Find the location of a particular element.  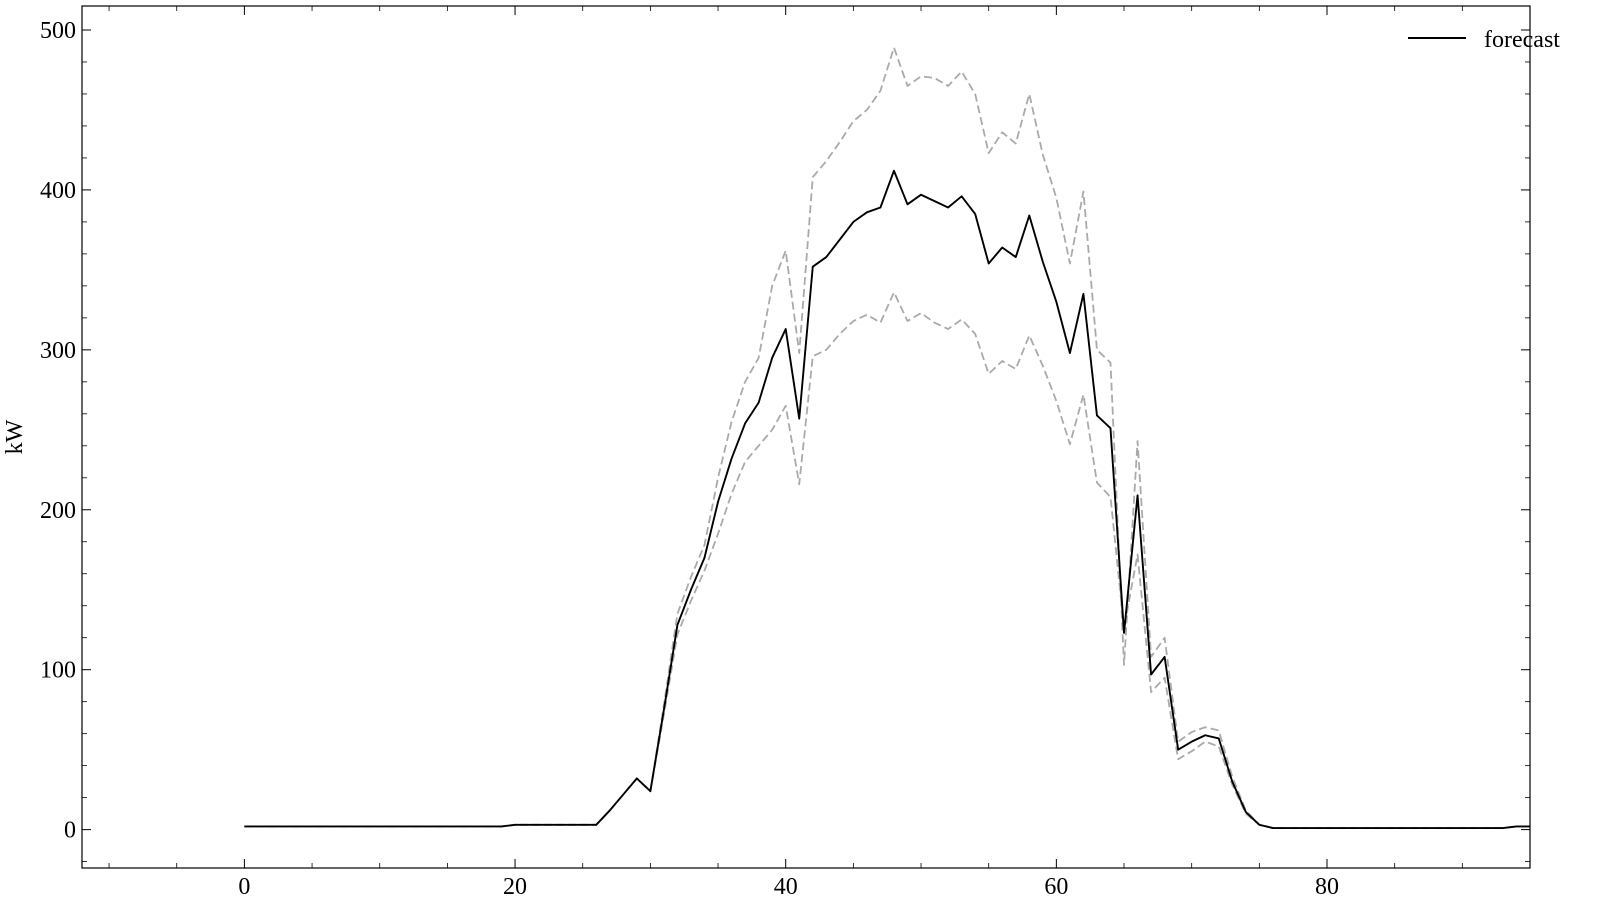

y-tick-label: 100 is located at coordinates (58, 671).